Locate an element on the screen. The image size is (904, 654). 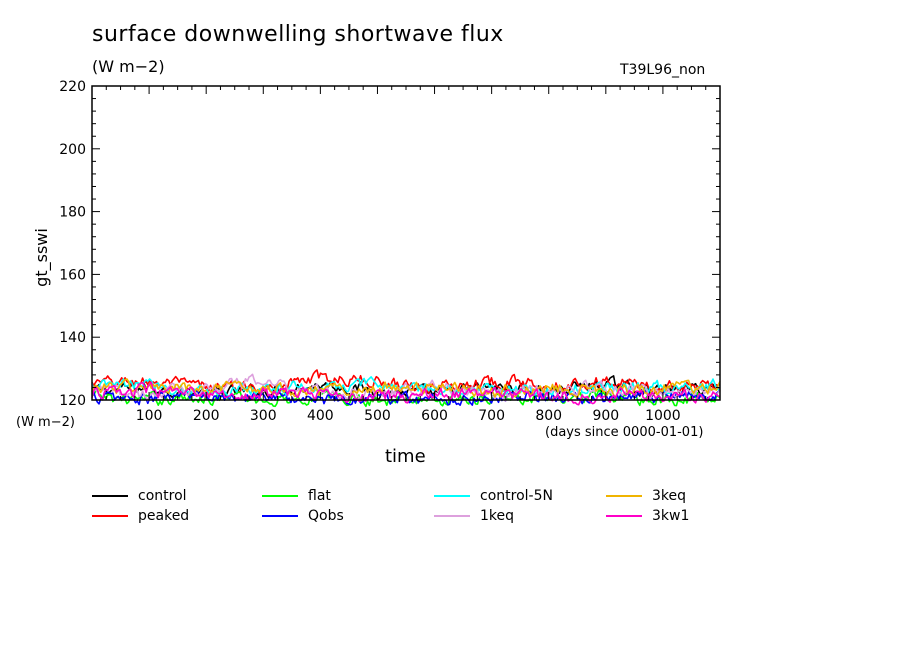
y-tick-label: 140 is located at coordinates (72, 338).